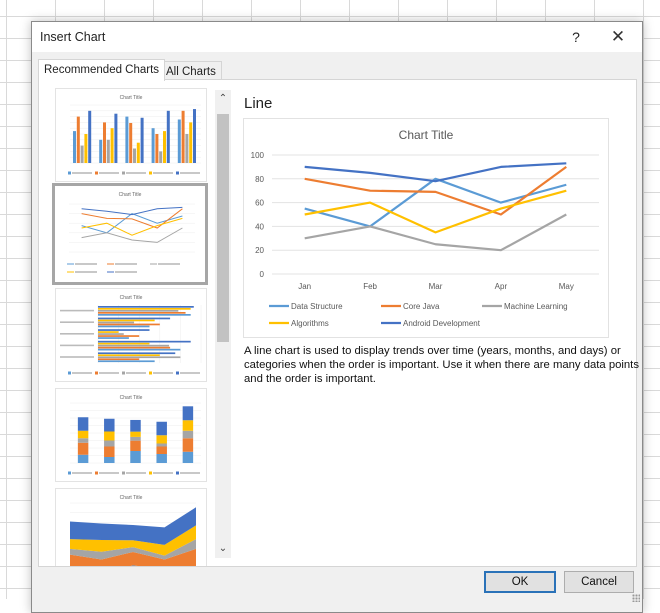  I want to click on stacked-column-chart-icon: Chart Title, so click(134, 435).